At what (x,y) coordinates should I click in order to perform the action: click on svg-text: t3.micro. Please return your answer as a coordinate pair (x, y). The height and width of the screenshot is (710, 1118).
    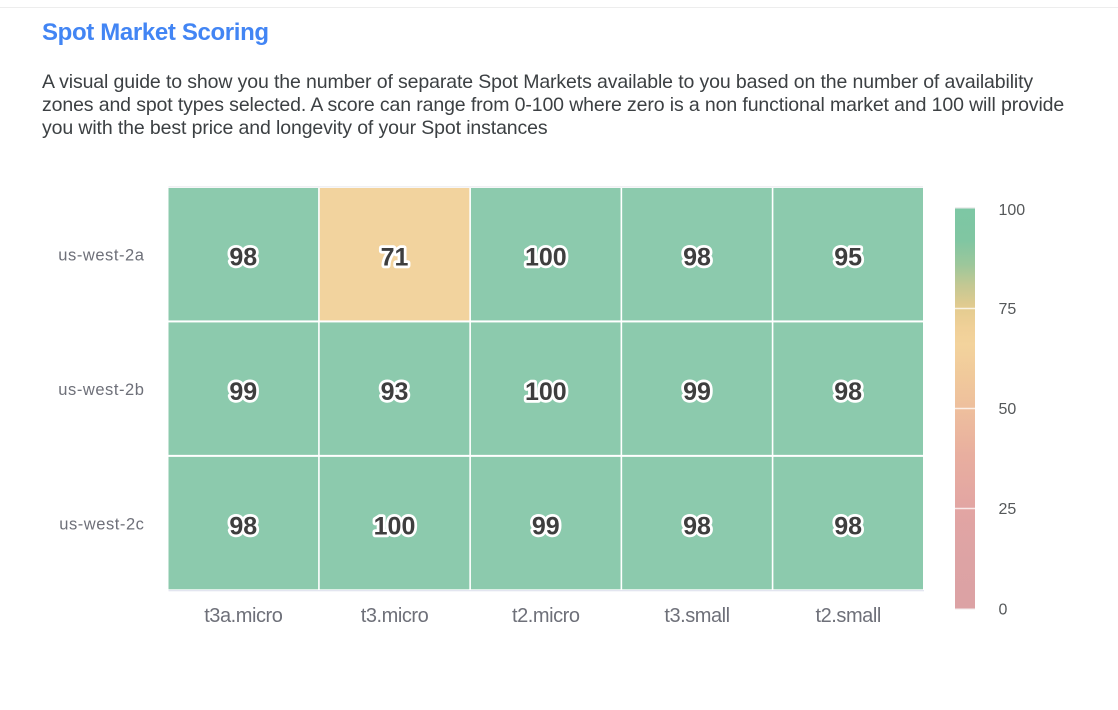
    Looking at the image, I should click on (395, 616).